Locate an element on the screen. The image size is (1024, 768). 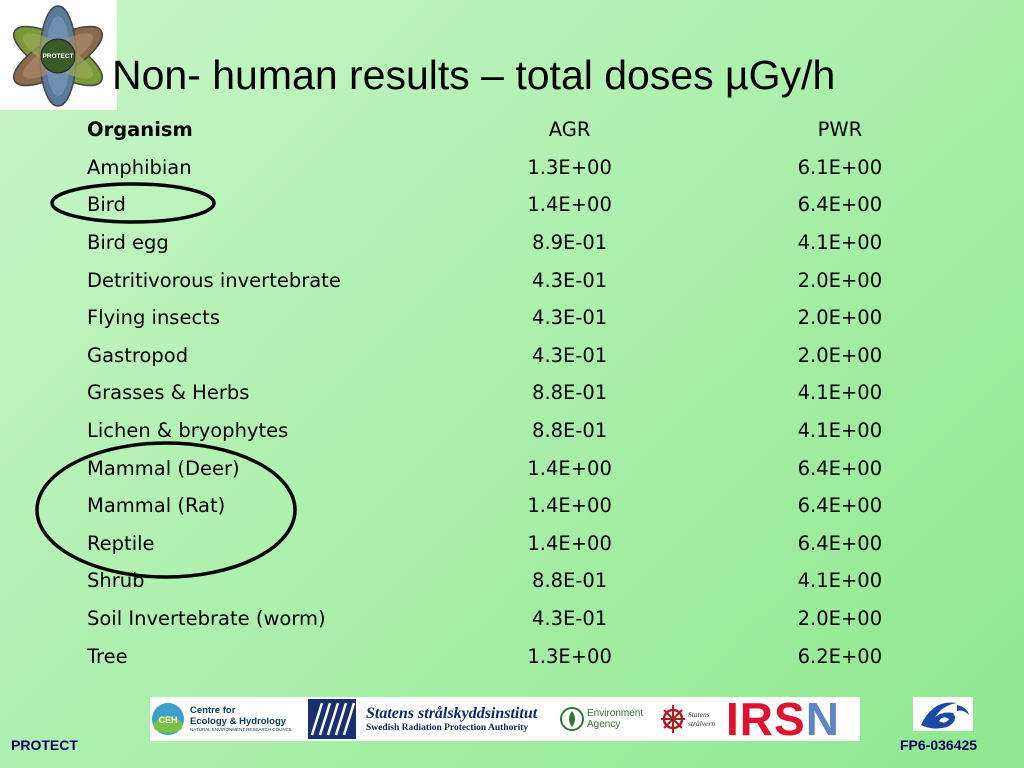
table-row: Gastropod 4.3E-01 2.0E+00 is located at coordinates (555, 356).